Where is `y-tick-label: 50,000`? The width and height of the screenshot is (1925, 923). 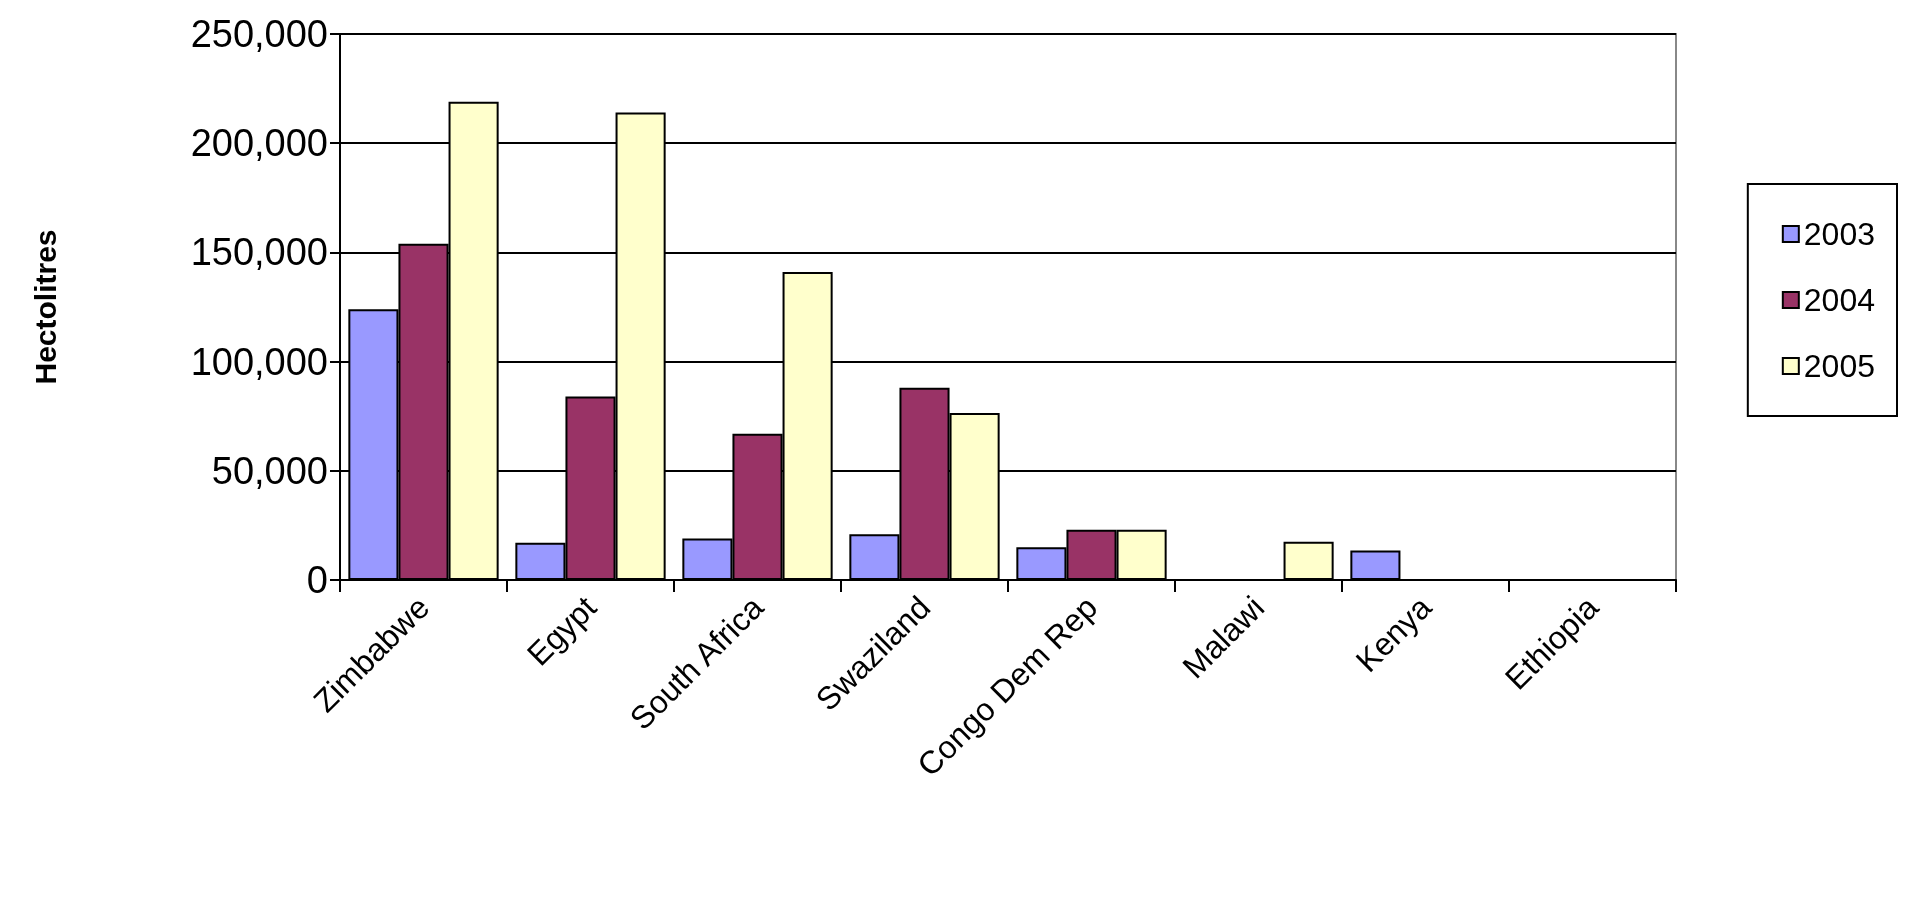 y-tick-label: 50,000 is located at coordinates (269, 470).